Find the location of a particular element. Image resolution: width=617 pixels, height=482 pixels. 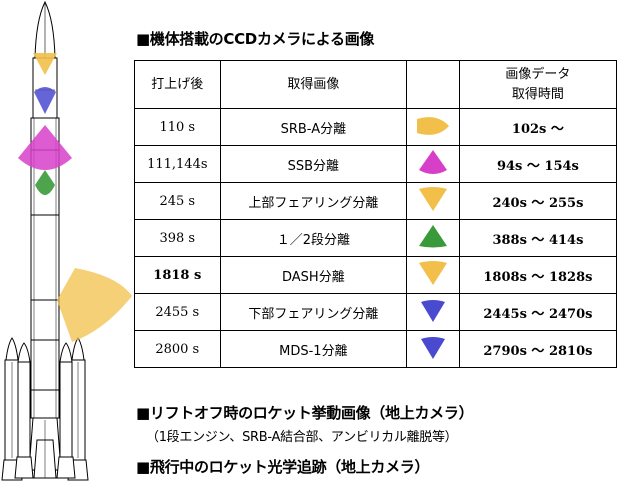

image-name: 下部フェアリング分離 is located at coordinates (313, 312).